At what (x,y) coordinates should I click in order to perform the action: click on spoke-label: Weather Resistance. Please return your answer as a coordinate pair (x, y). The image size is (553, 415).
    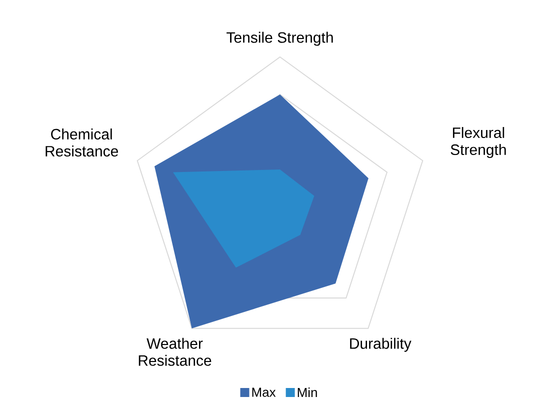
    Looking at the image, I should click on (175, 352).